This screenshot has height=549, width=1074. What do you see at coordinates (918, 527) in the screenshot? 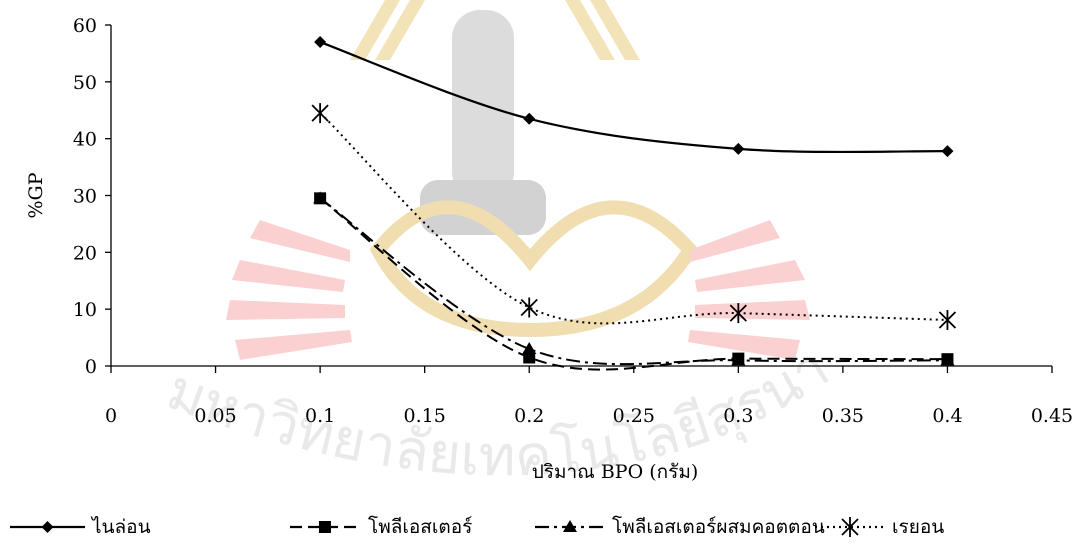
I see `legend-label-3: เรยอน` at bounding box center [918, 527].